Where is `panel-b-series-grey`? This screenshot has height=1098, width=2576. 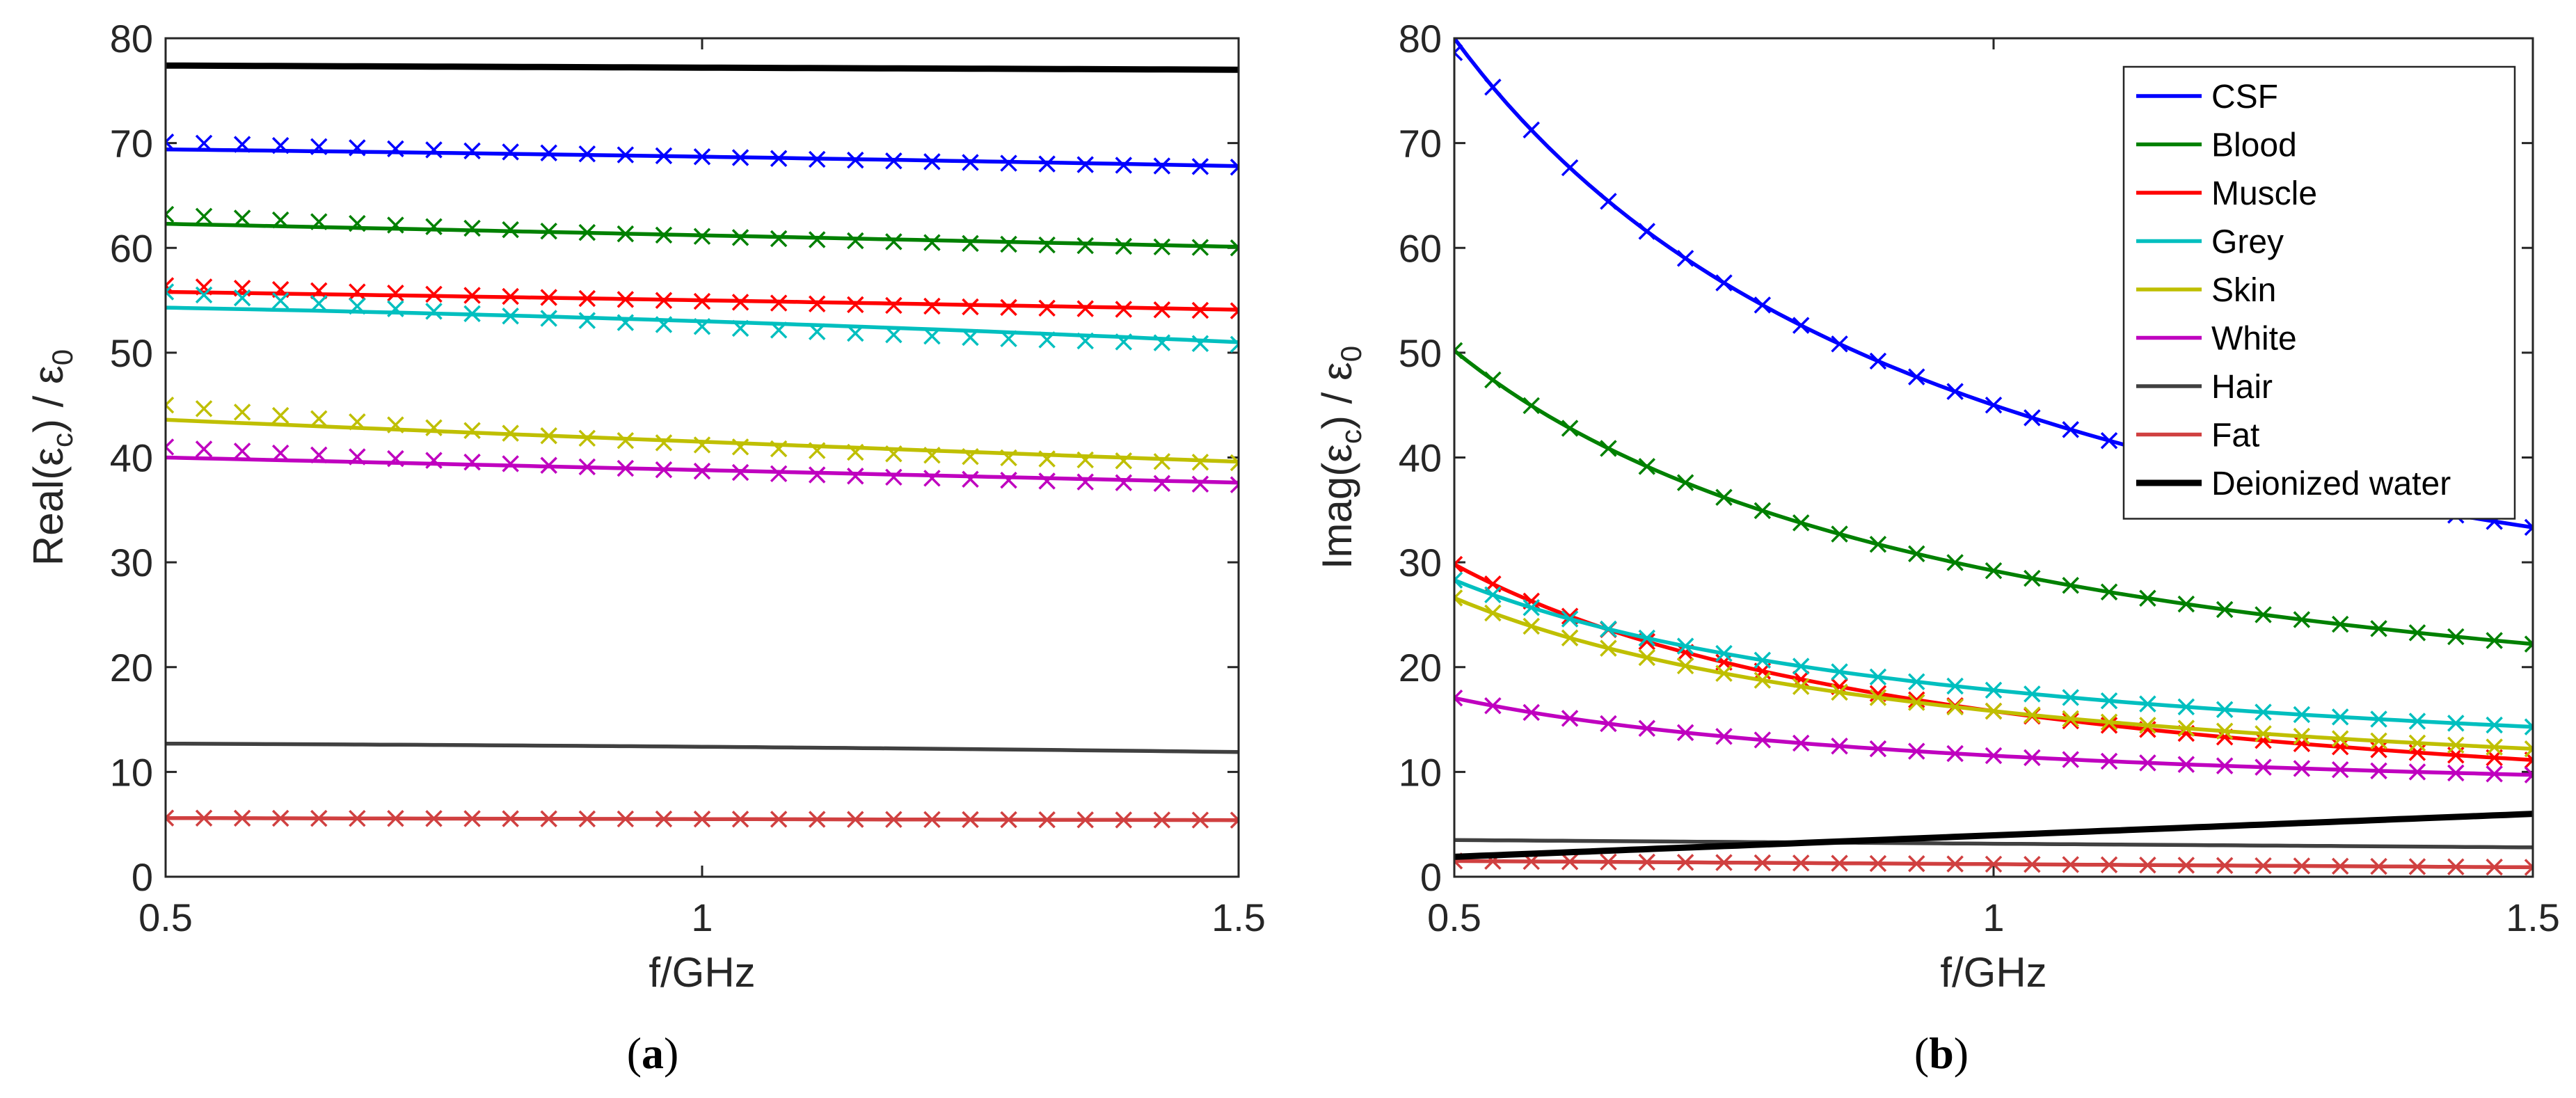
panel-b-series-grey is located at coordinates (1993, 653).